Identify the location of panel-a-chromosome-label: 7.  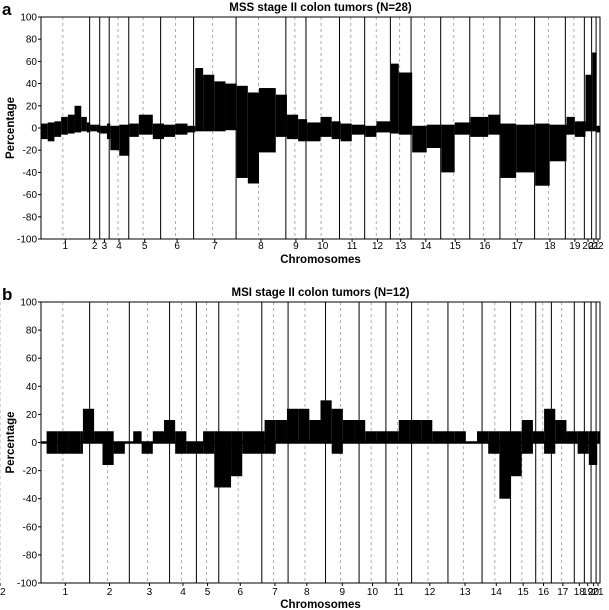
(215, 246).